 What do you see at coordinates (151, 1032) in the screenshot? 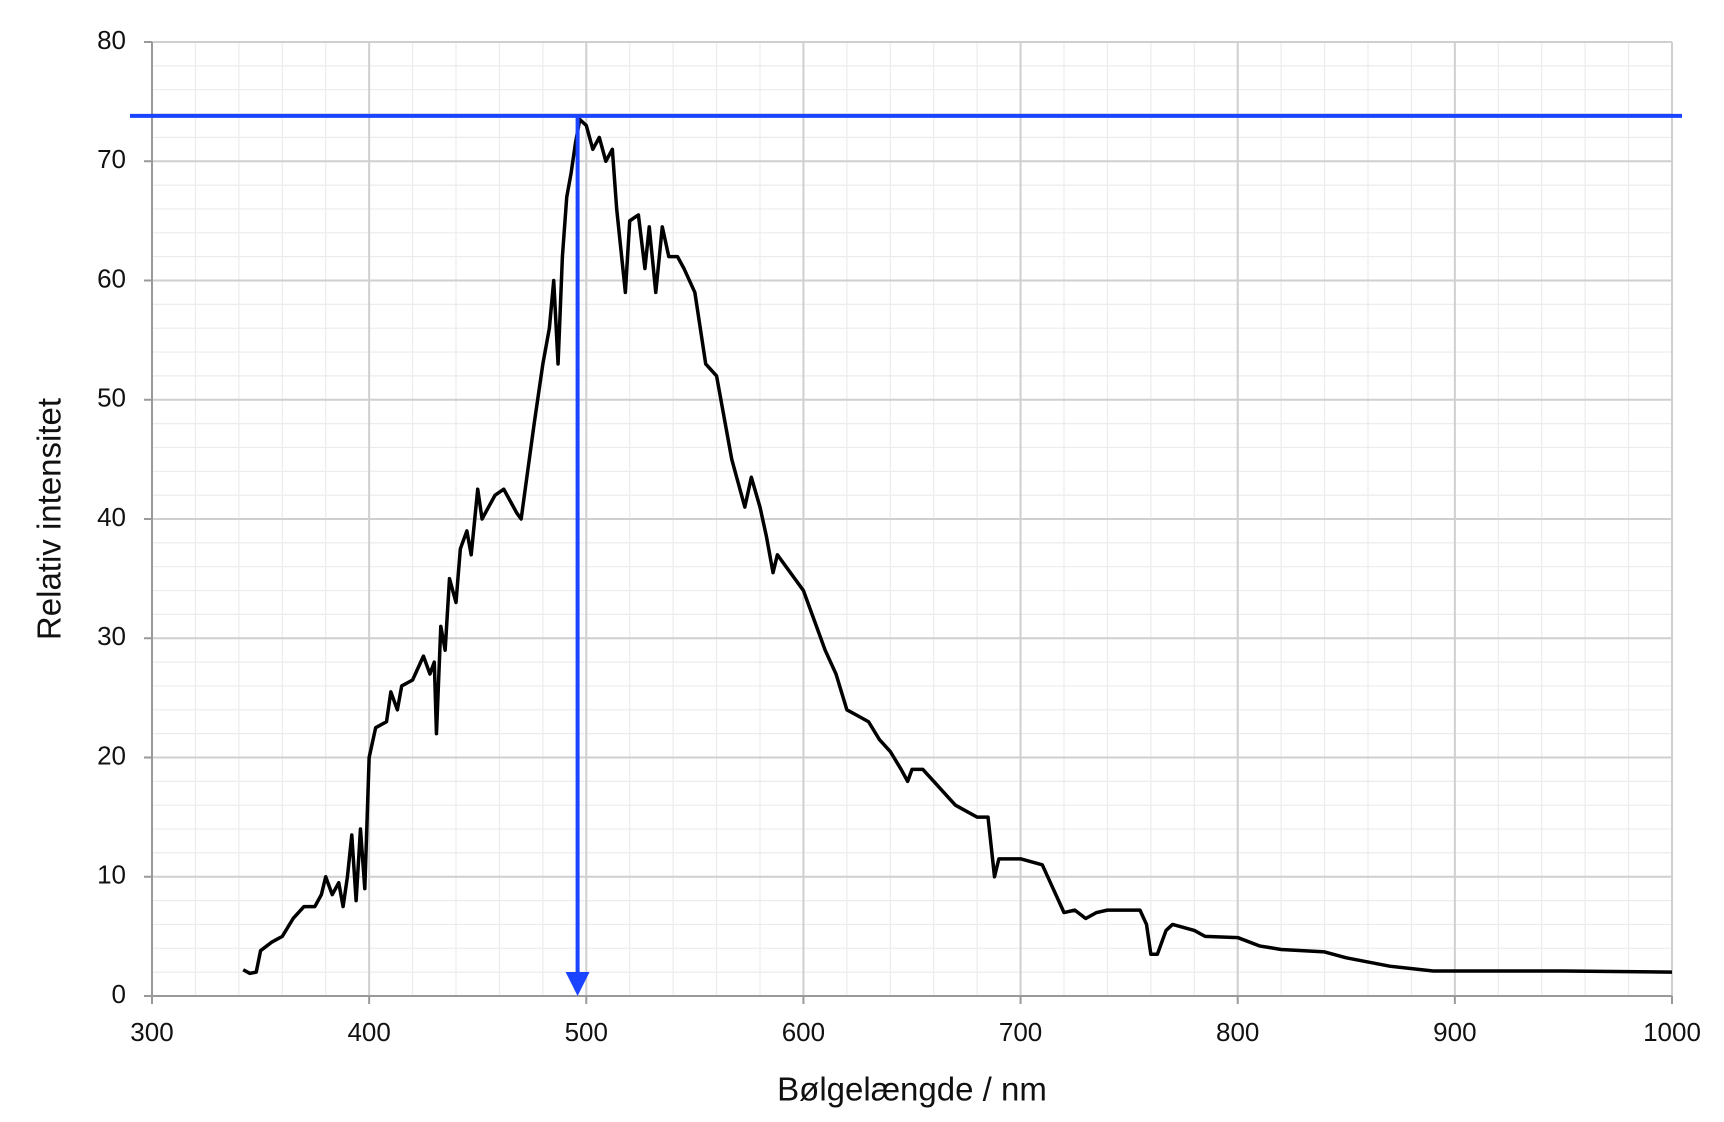
I see `x-tick-label: 300` at bounding box center [151, 1032].